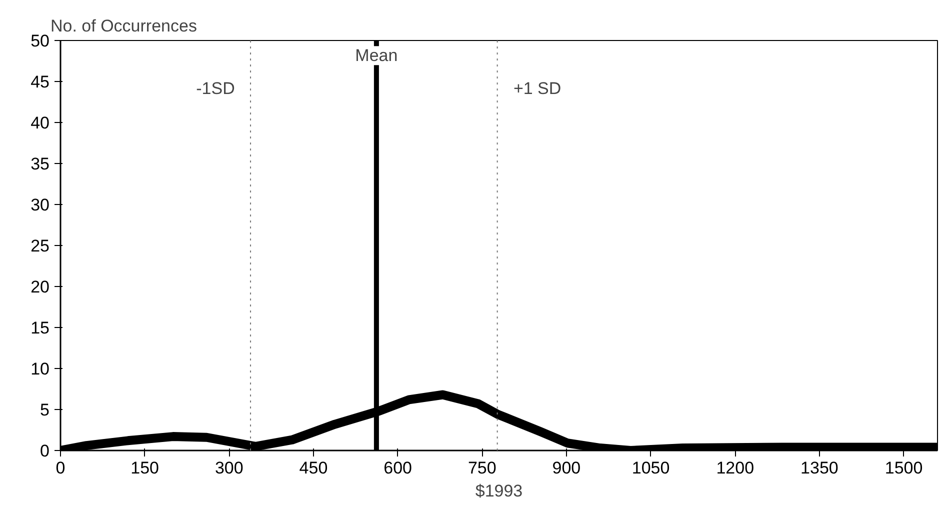 The image size is (939, 510). Describe the element at coordinates (61, 468) in the screenshot. I see `x-tick-label: 0` at that location.